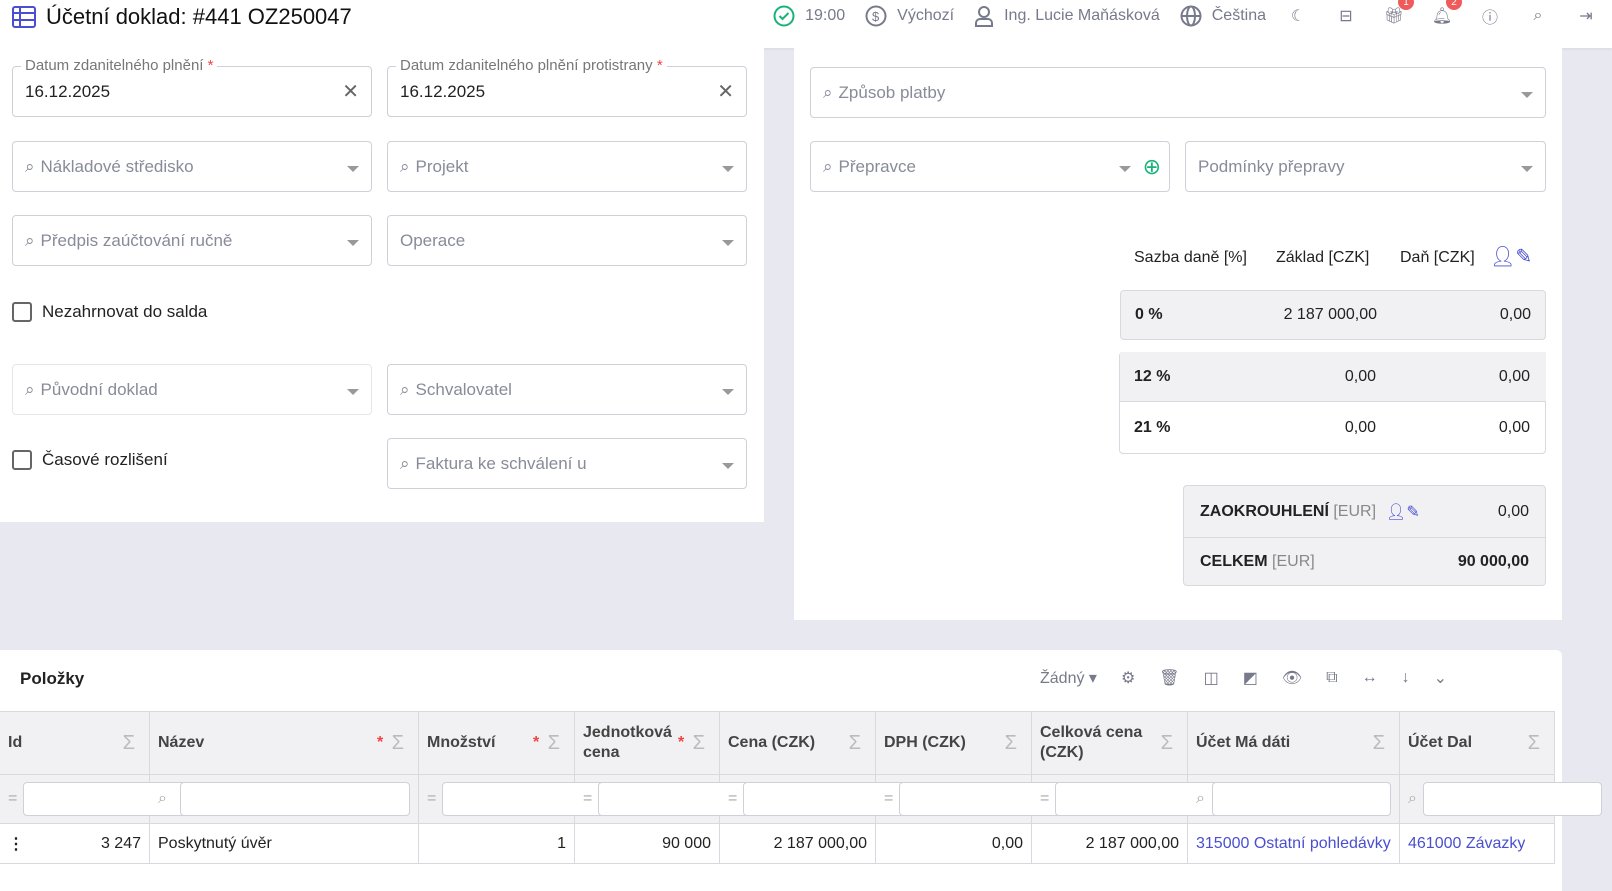 This screenshot has width=1612, height=891. I want to click on logout-icon: ⇥, so click(1586, 16).